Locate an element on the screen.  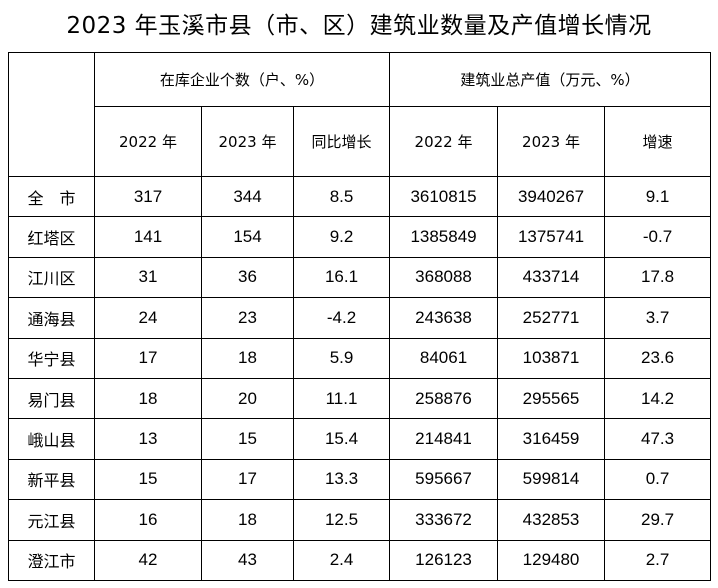
enterprises-2022: 31 is located at coordinates (148, 277).